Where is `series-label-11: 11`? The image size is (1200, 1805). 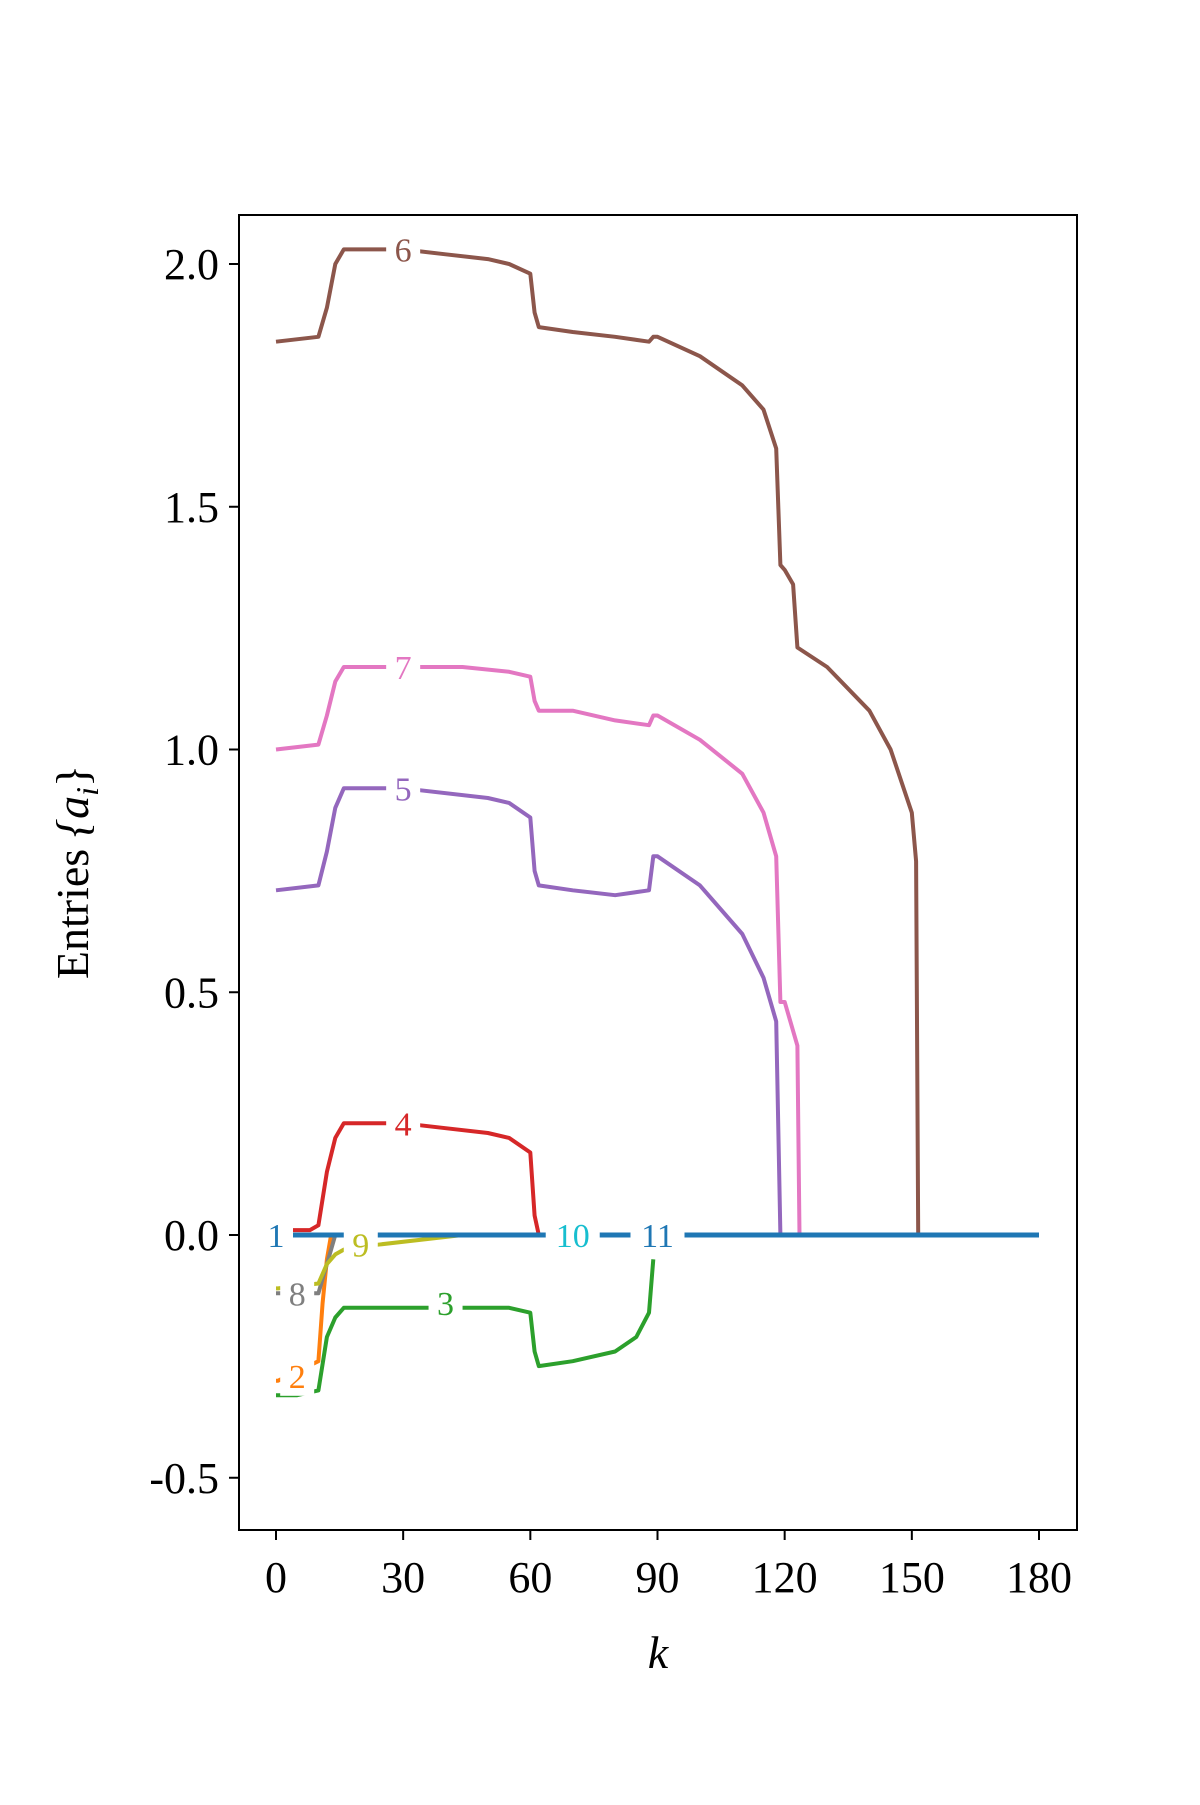
series-label-11: 11 is located at coordinates (657, 1236).